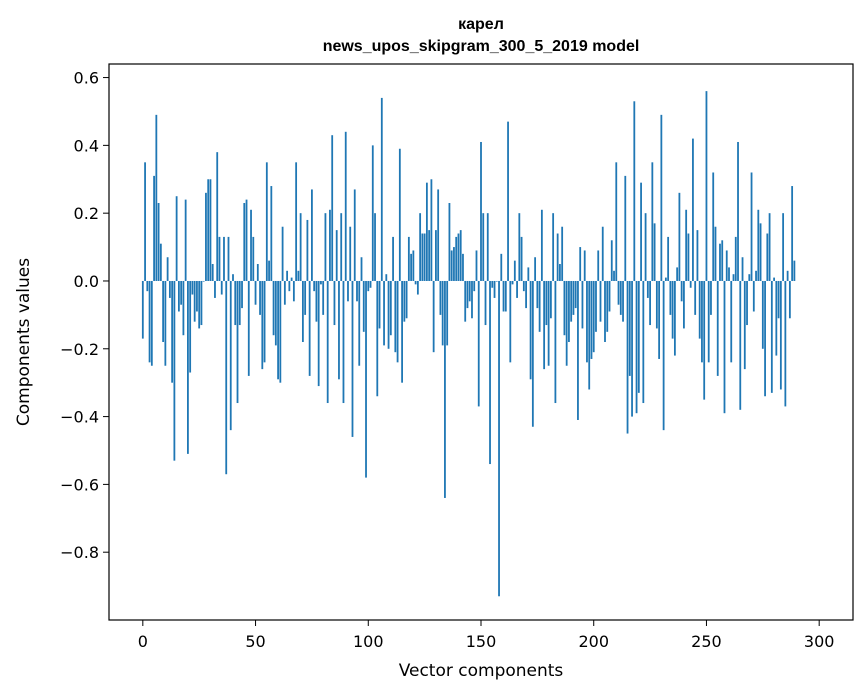 This screenshot has height=696, width=867. What do you see at coordinates (481, 46) in the screenshot?
I see `chart-title-line2: news_upos_skipgram_300_5_2019 model` at bounding box center [481, 46].